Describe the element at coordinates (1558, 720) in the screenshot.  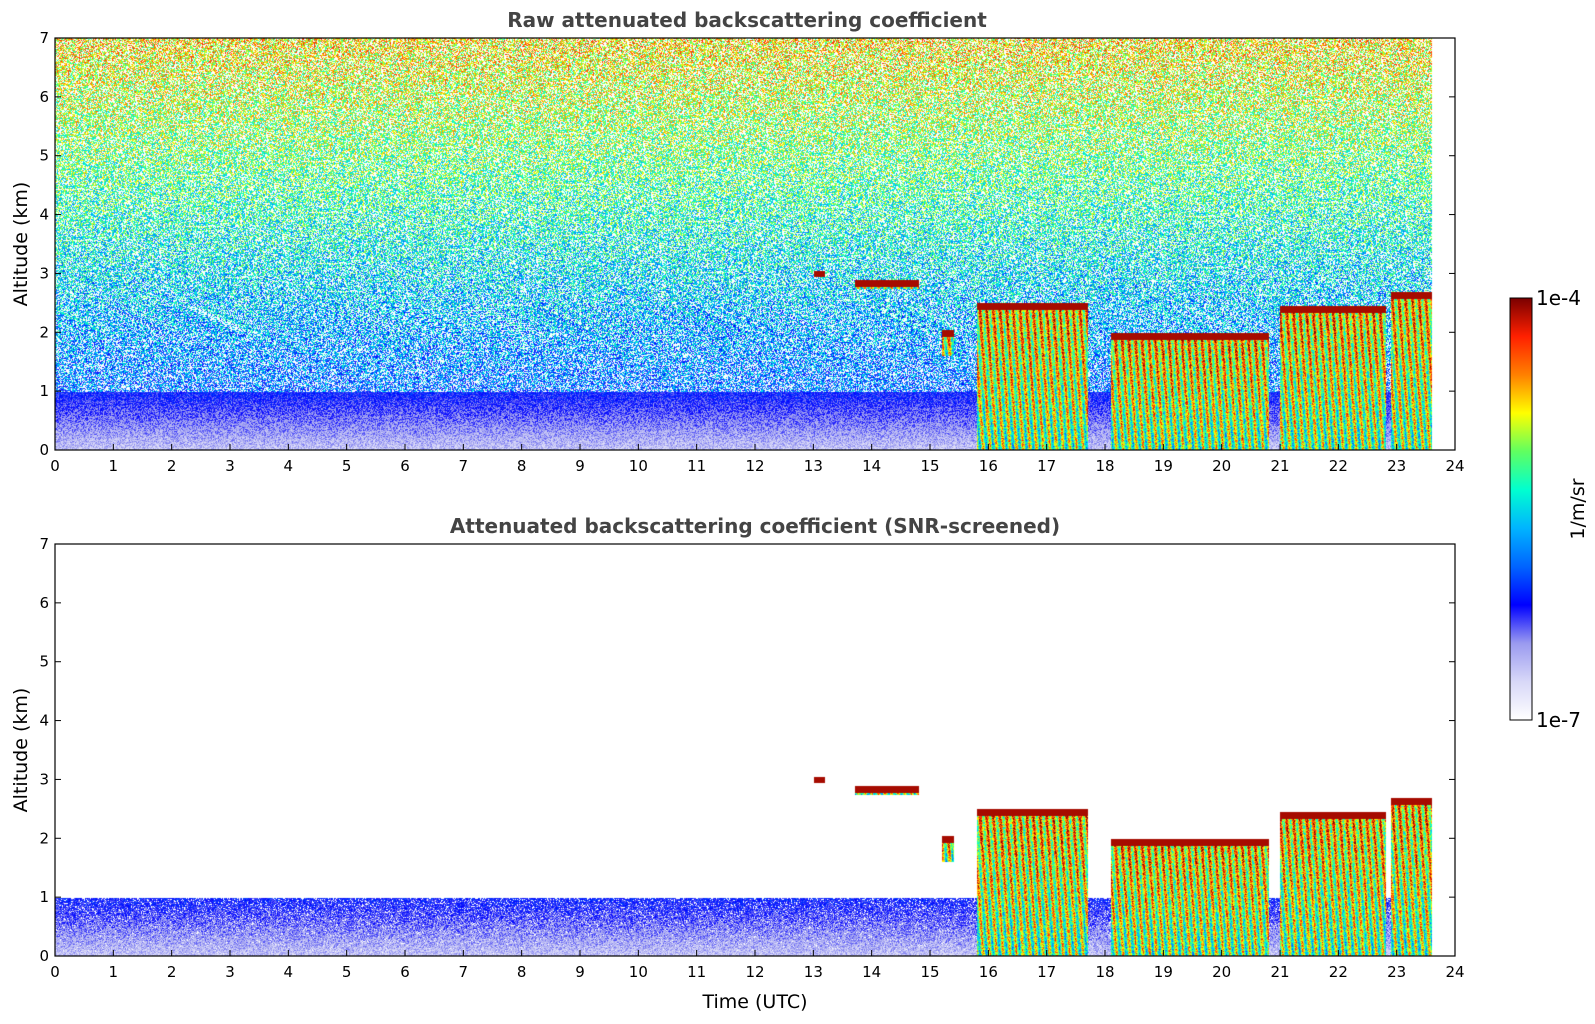
I see `colorbar-min-label: 1e-7` at that location.